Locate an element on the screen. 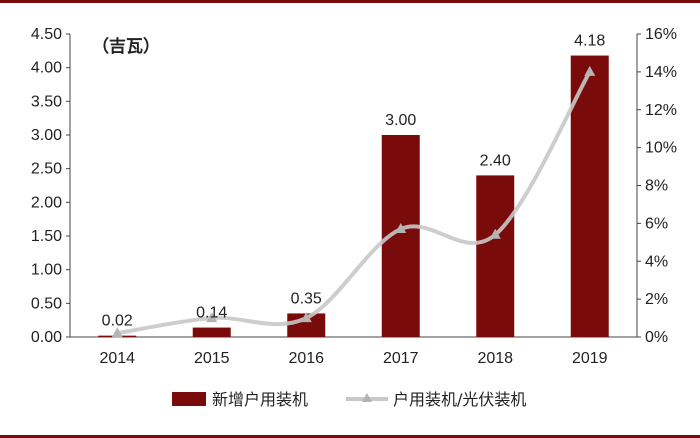 The image size is (700, 438). bar-value-label: 3.00 is located at coordinates (400, 120).